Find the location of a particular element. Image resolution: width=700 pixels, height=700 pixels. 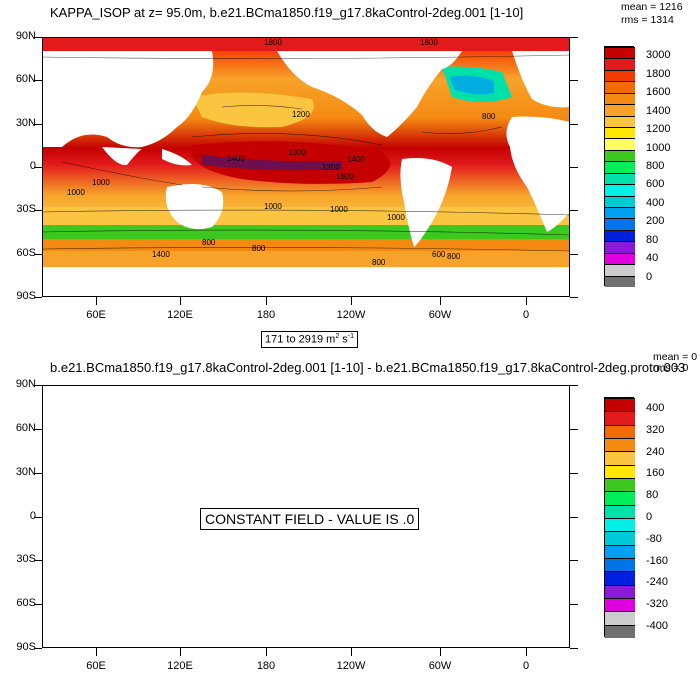

panel1-colorbar is located at coordinates (619, 167).